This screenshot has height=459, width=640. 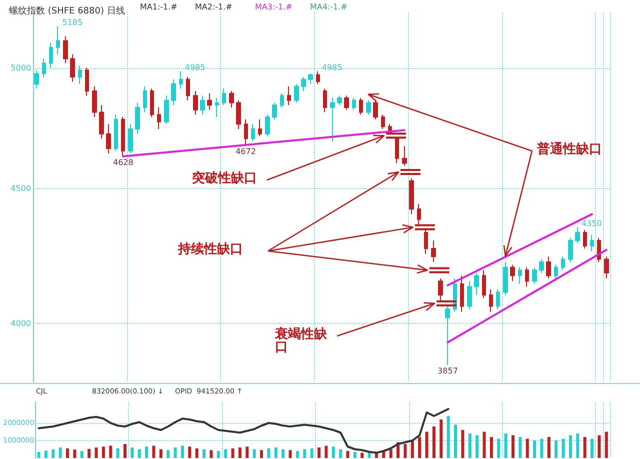 What do you see at coordinates (332, 67) in the screenshot?
I see `annotation: 4985` at bounding box center [332, 67].